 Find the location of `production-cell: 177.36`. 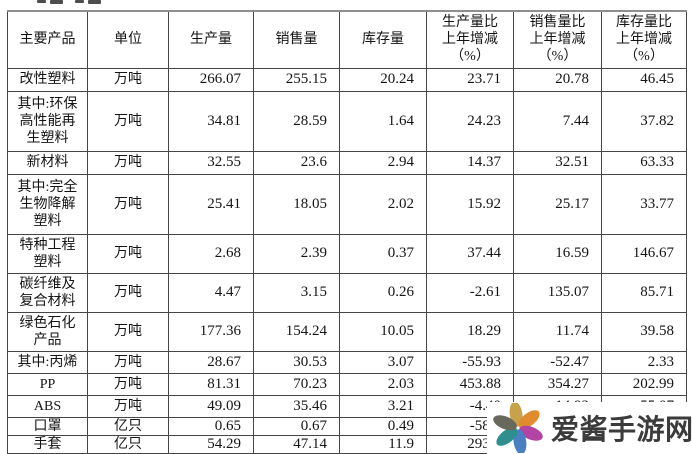

production-cell: 177.36 is located at coordinates (211, 331).